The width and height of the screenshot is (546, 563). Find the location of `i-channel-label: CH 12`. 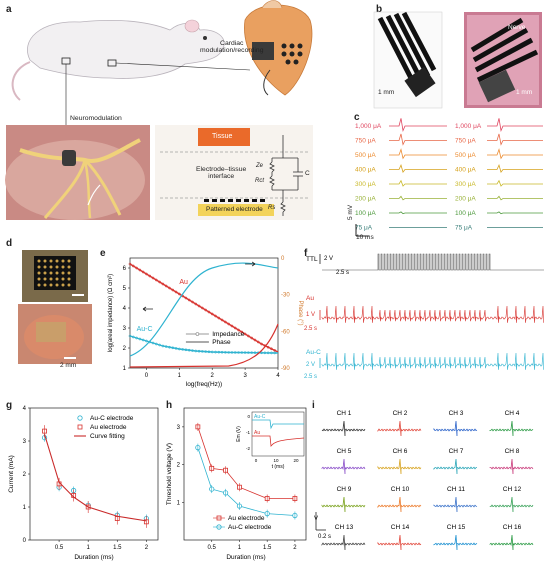

i-channel-label: CH 12 is located at coordinates (512, 489).